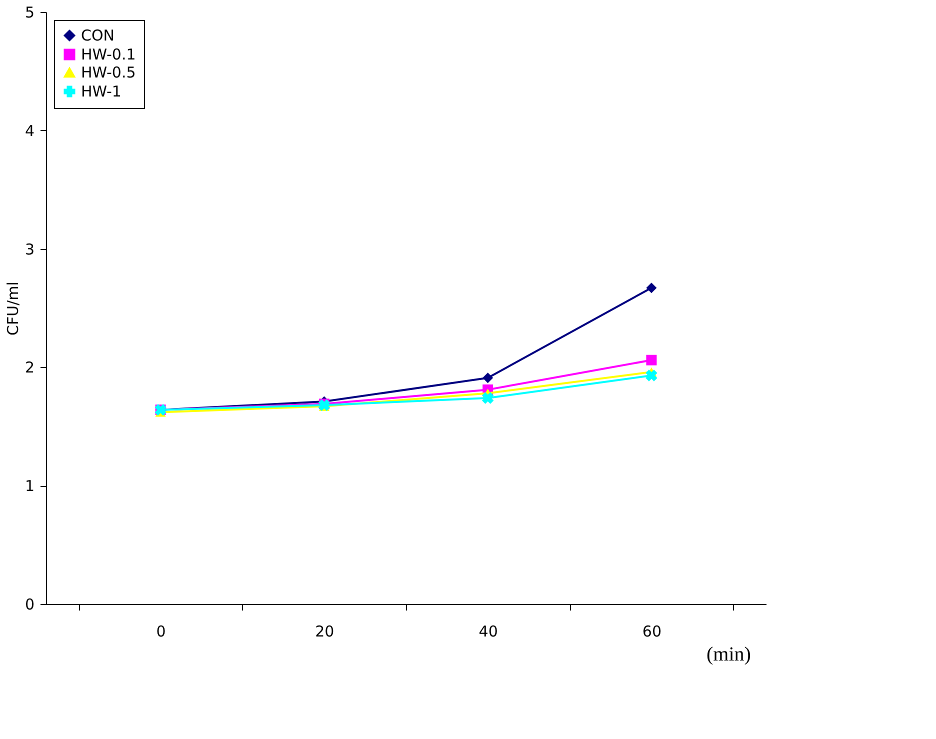 Image resolution: width=936 pixels, height=739 pixels. I want to click on legend-label: CON, so click(98, 35).